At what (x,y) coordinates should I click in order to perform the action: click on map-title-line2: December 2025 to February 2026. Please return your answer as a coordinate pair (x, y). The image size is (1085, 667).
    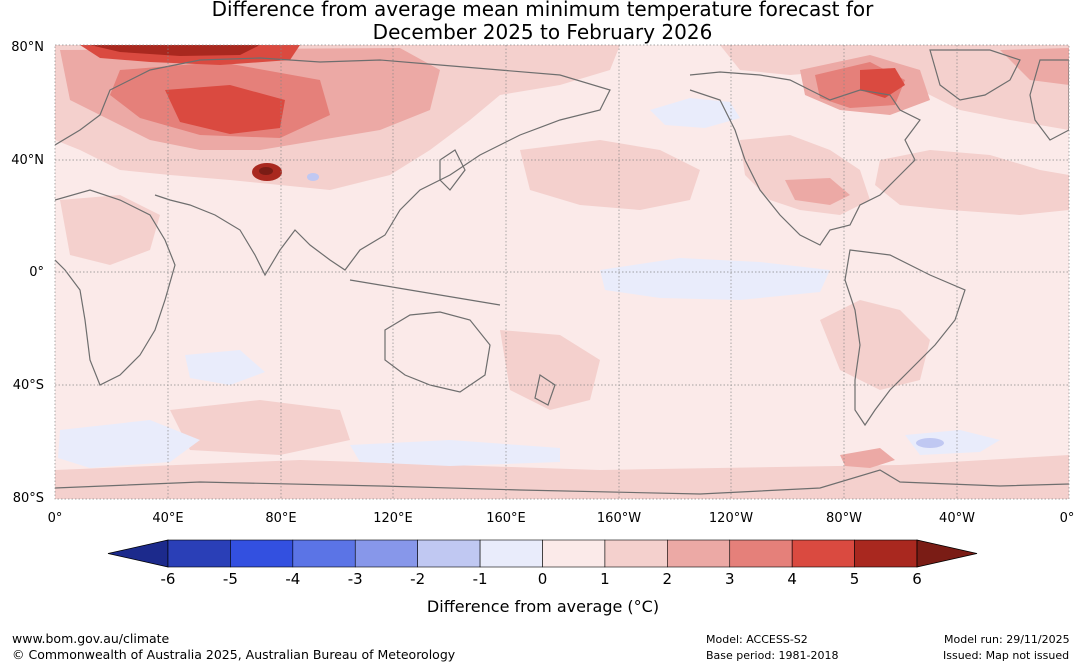
    Looking at the image, I should click on (542, 32).